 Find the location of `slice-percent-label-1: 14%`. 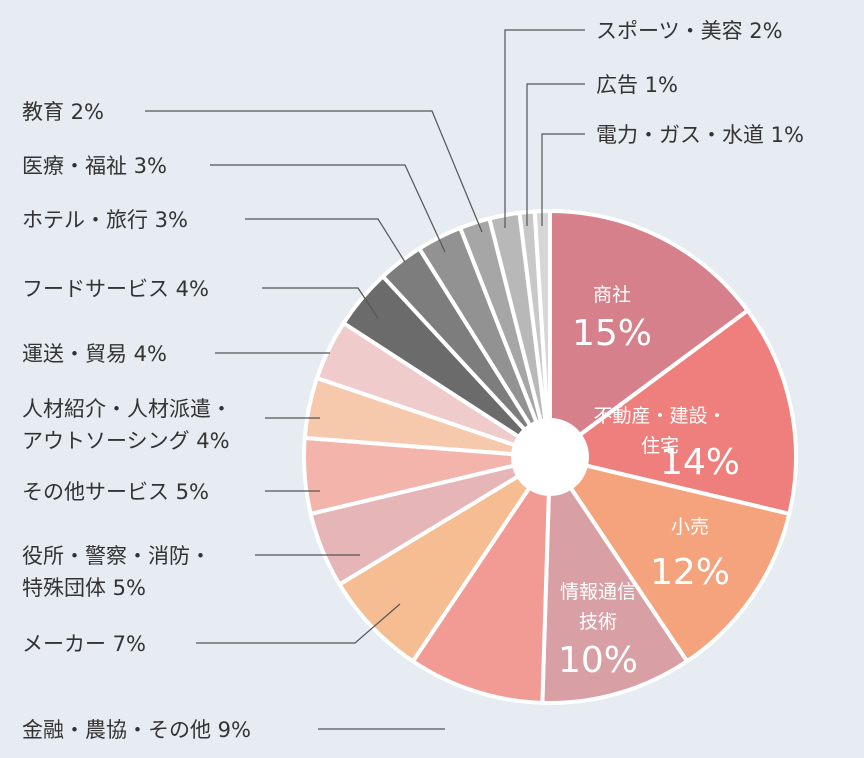

slice-percent-label-1: 14% is located at coordinates (700, 462).